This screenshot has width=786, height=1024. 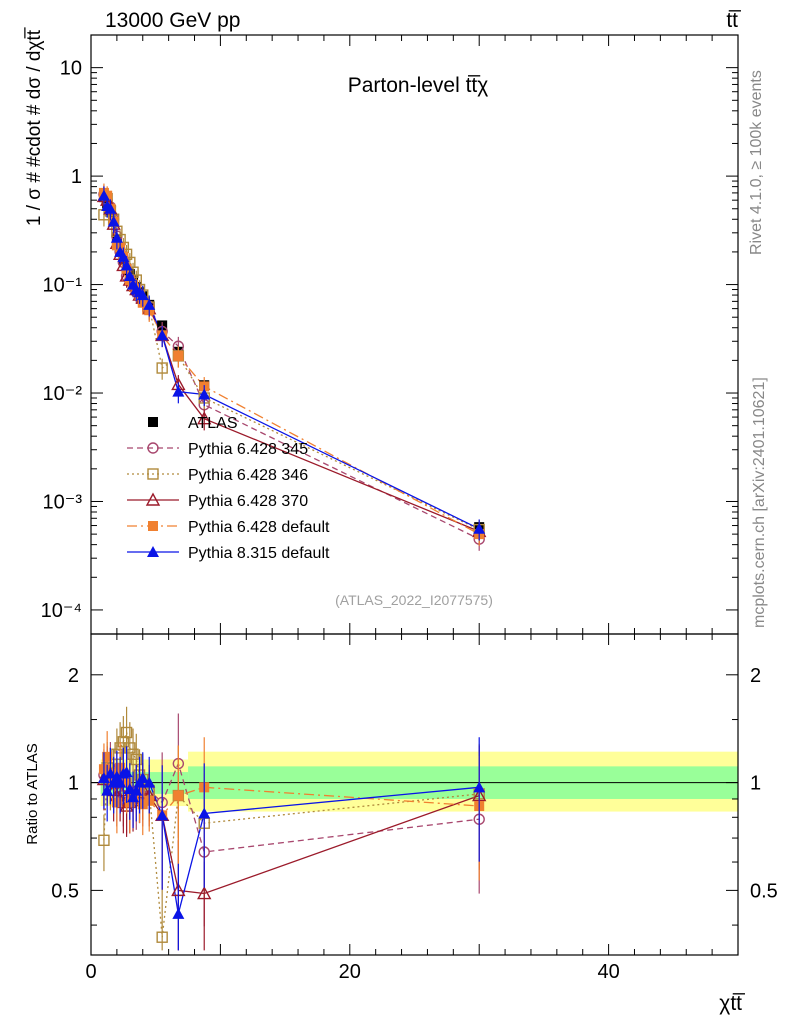 I want to click on x-tick-label: 40, so click(x=608, y=972).